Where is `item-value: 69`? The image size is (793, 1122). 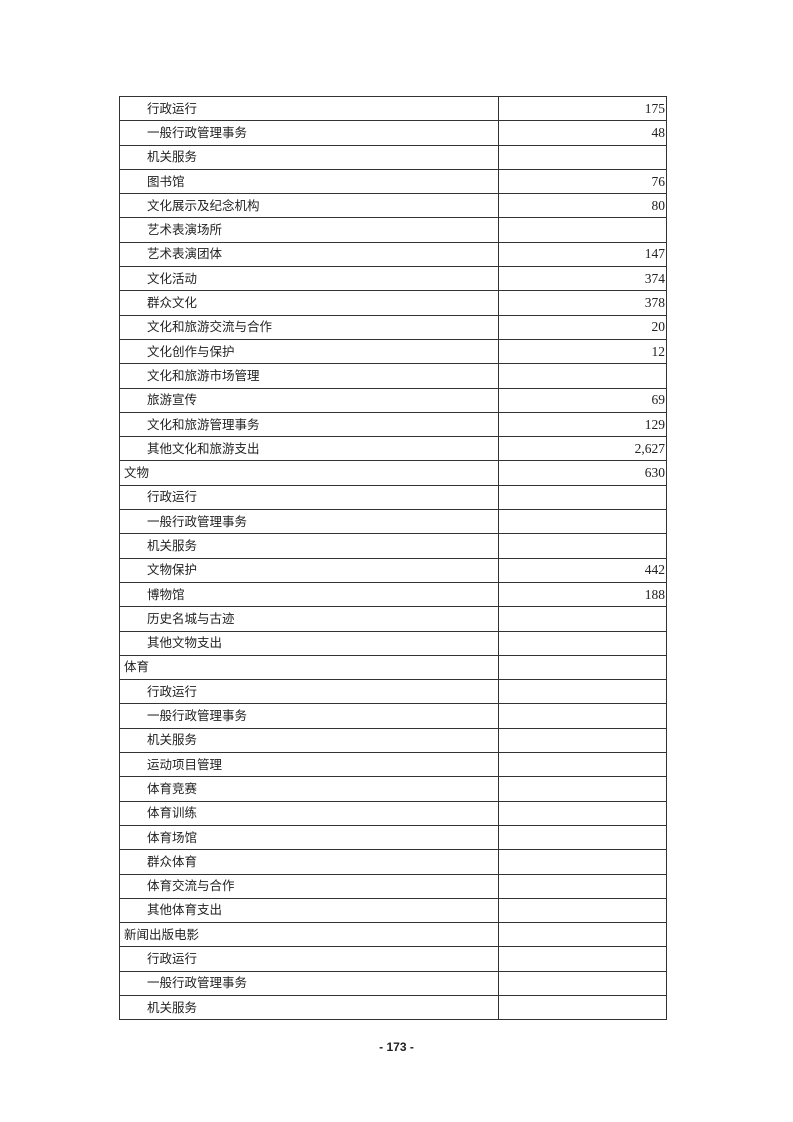 item-value: 69 is located at coordinates (582, 400).